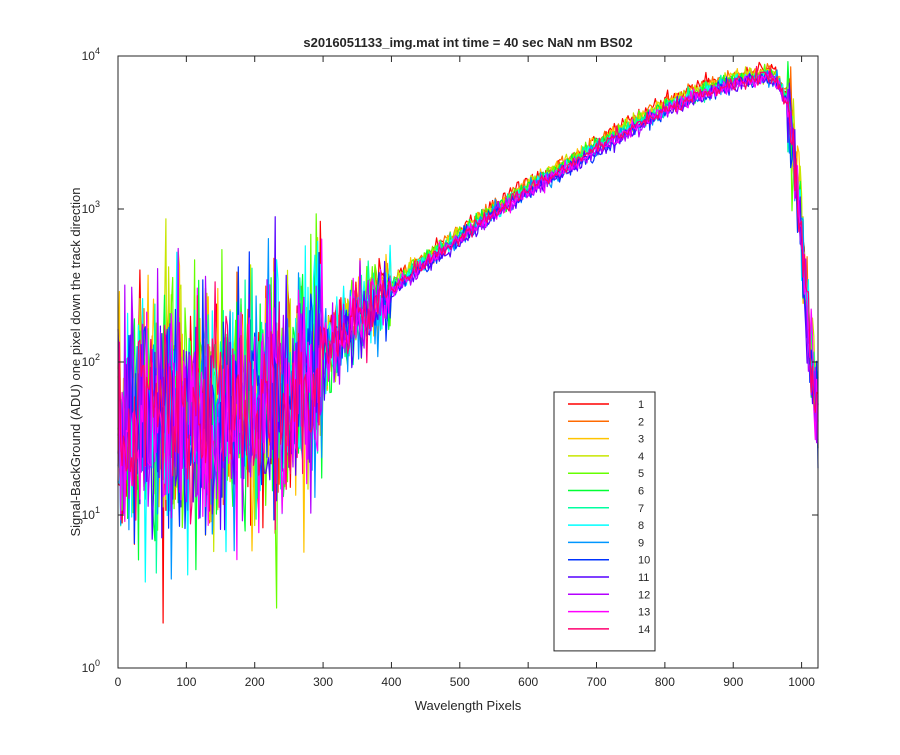 The height and width of the screenshot is (755, 900). Describe the element at coordinates (323, 682) in the screenshot. I see `x-tick-label: 300` at that location.